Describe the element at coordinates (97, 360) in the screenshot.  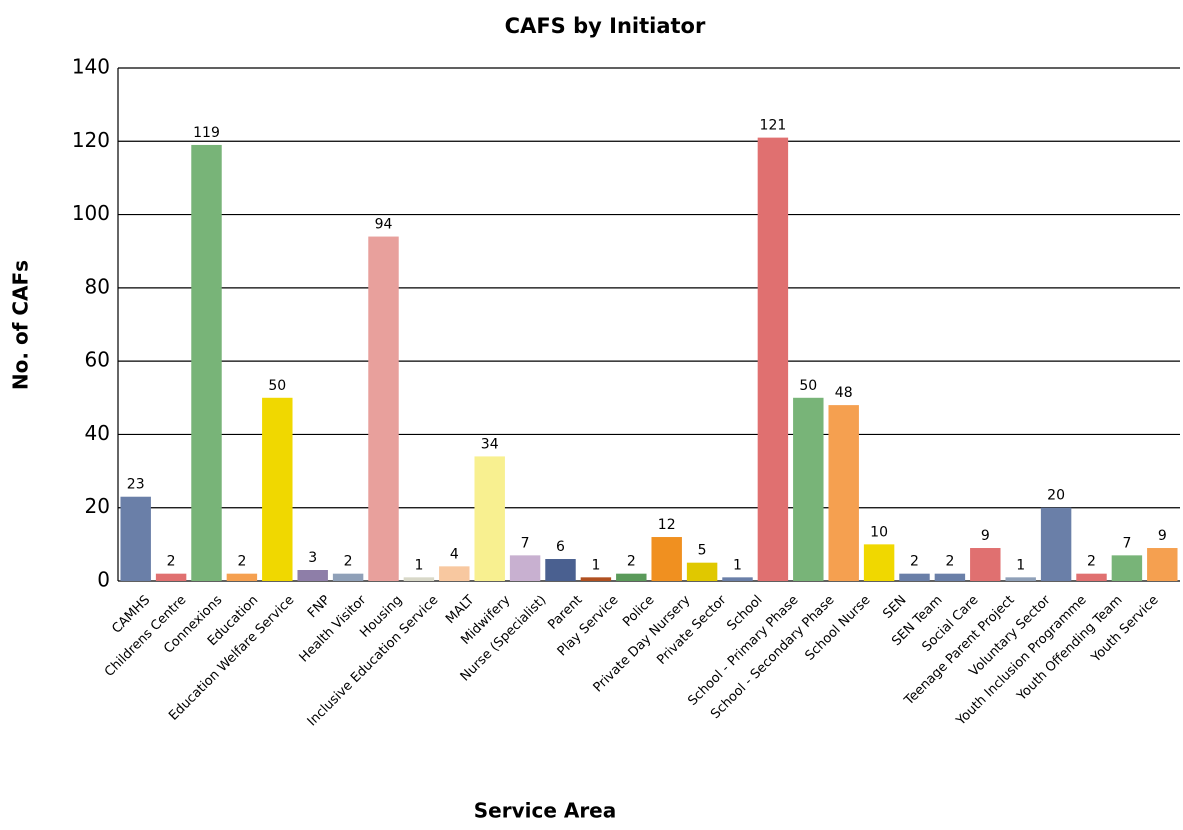
I see `y-tick-label: 60` at that location.